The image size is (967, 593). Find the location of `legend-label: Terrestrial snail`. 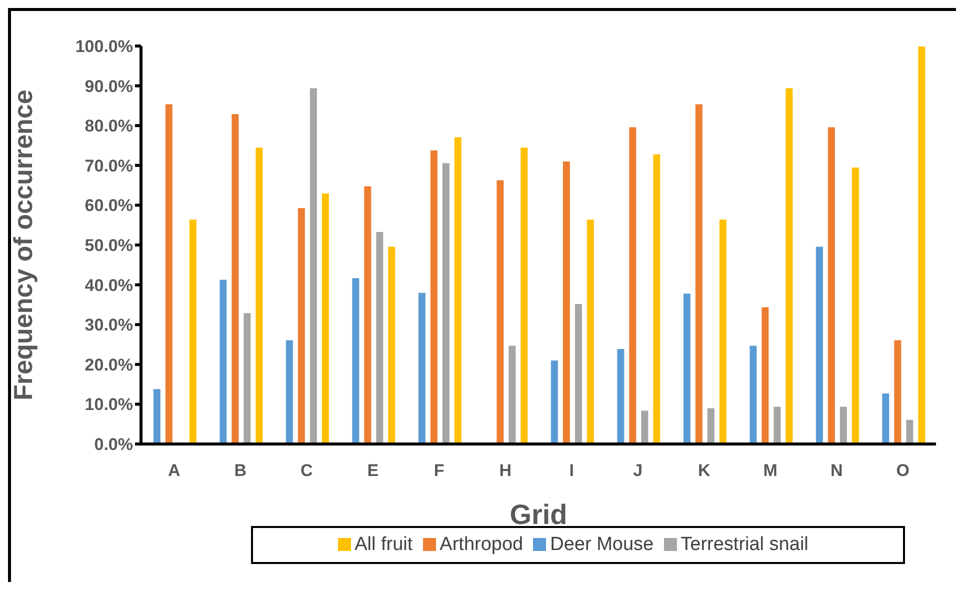

legend-label: Terrestrial snail is located at coordinates (744, 544).